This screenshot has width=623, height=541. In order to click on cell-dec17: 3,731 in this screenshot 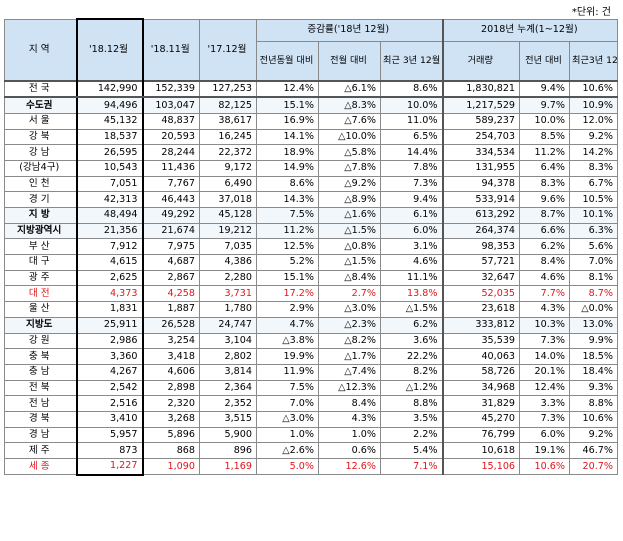, I will do `click(228, 294)`.